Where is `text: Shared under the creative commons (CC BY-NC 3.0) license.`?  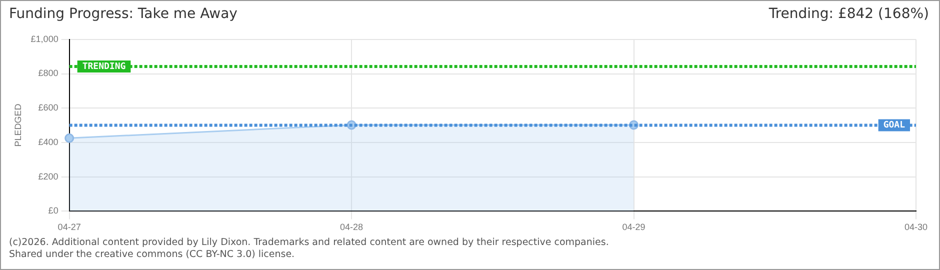 text: Shared under the creative commons (CC BY-NC 3.0) license. is located at coordinates (152, 255).